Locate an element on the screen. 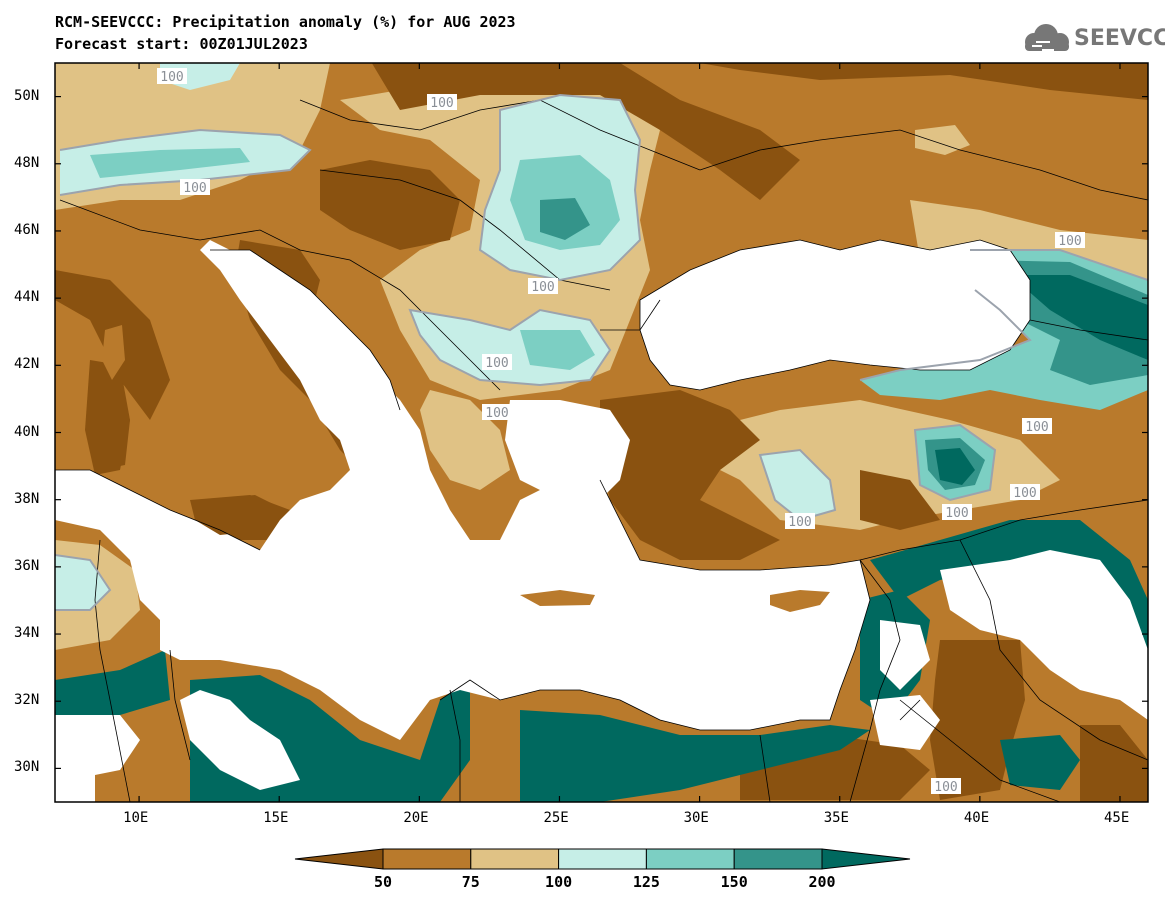  forecast-start-label: Forecast start: 00Z01JUL2023 is located at coordinates (181, 44).